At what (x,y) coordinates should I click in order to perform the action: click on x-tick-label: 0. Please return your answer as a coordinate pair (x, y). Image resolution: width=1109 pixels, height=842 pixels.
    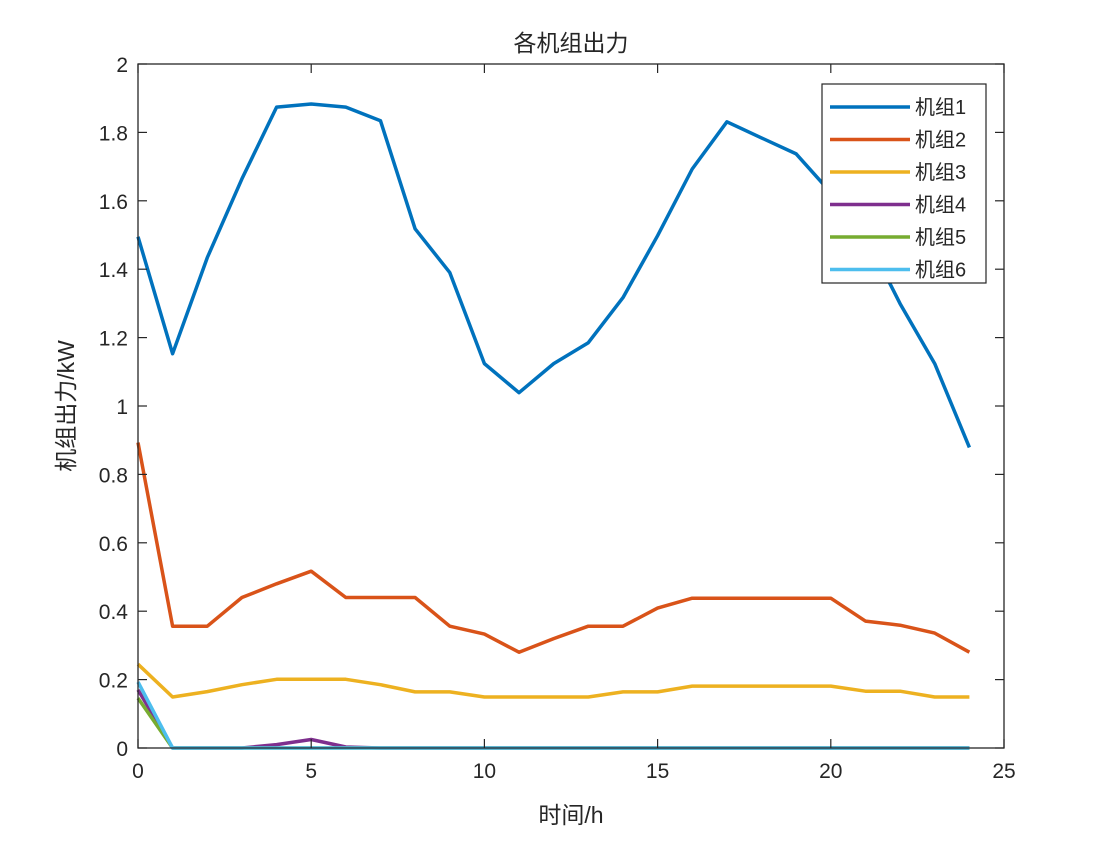
    Looking at the image, I should click on (138, 771).